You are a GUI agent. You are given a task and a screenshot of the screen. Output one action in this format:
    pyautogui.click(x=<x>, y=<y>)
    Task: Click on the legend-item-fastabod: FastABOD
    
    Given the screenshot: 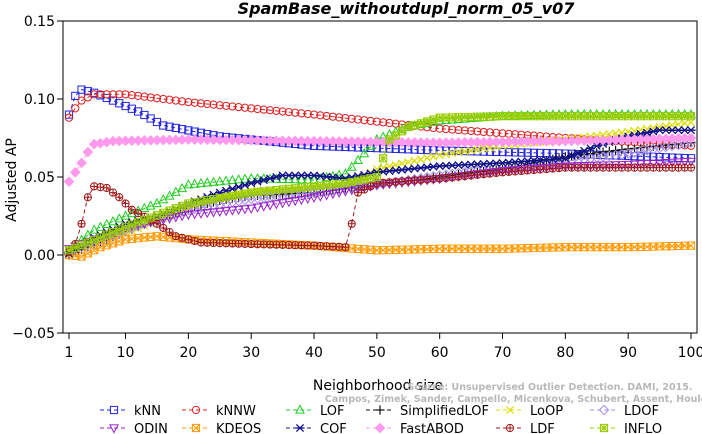 What is the action you would take?
    pyautogui.click(x=415, y=428)
    